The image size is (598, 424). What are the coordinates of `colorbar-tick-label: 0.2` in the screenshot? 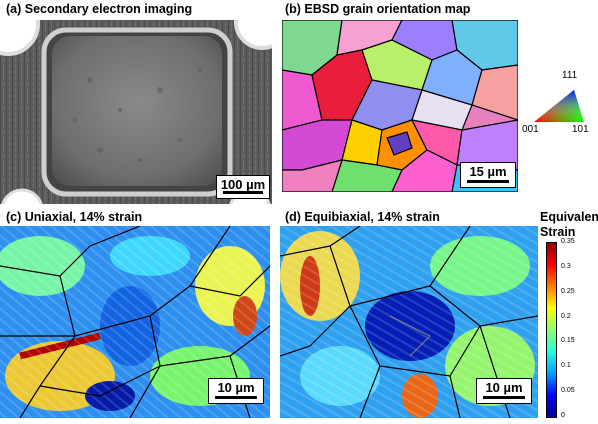 It's located at (566, 316).